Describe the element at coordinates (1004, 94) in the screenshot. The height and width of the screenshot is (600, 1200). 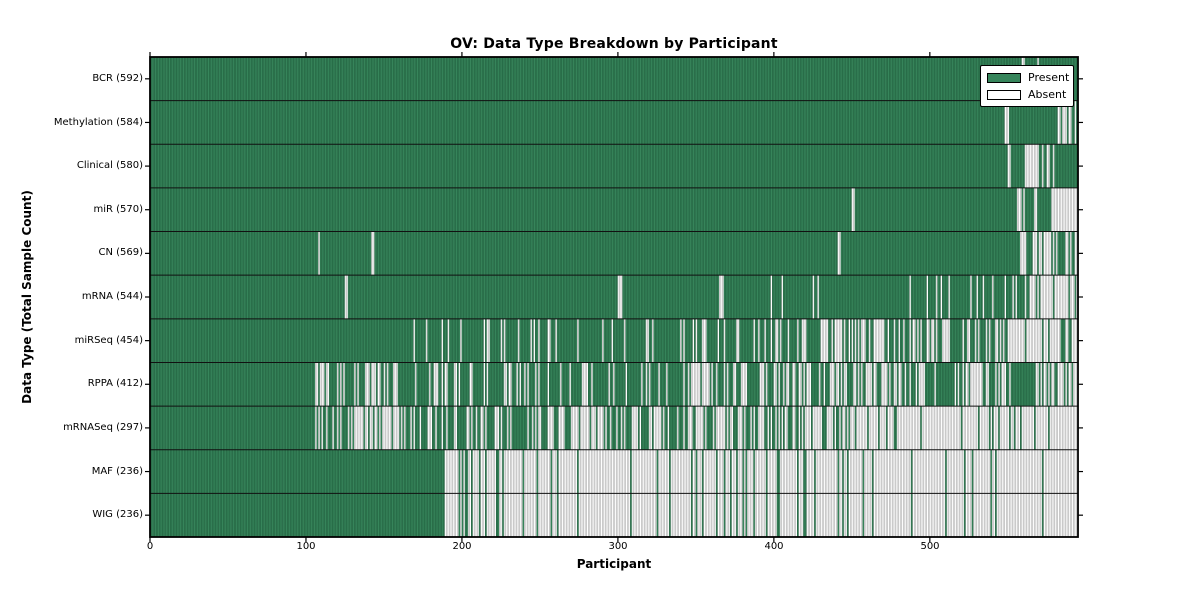
I see `absent-swatch-icon` at that location.